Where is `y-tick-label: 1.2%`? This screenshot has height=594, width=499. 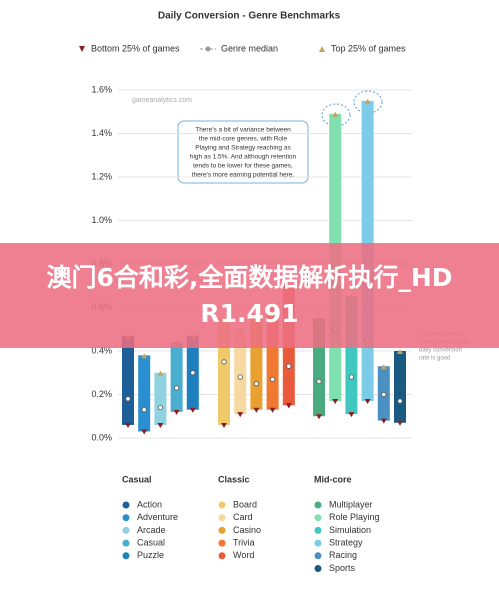 y-tick-label: 1.2% is located at coordinates (101, 176).